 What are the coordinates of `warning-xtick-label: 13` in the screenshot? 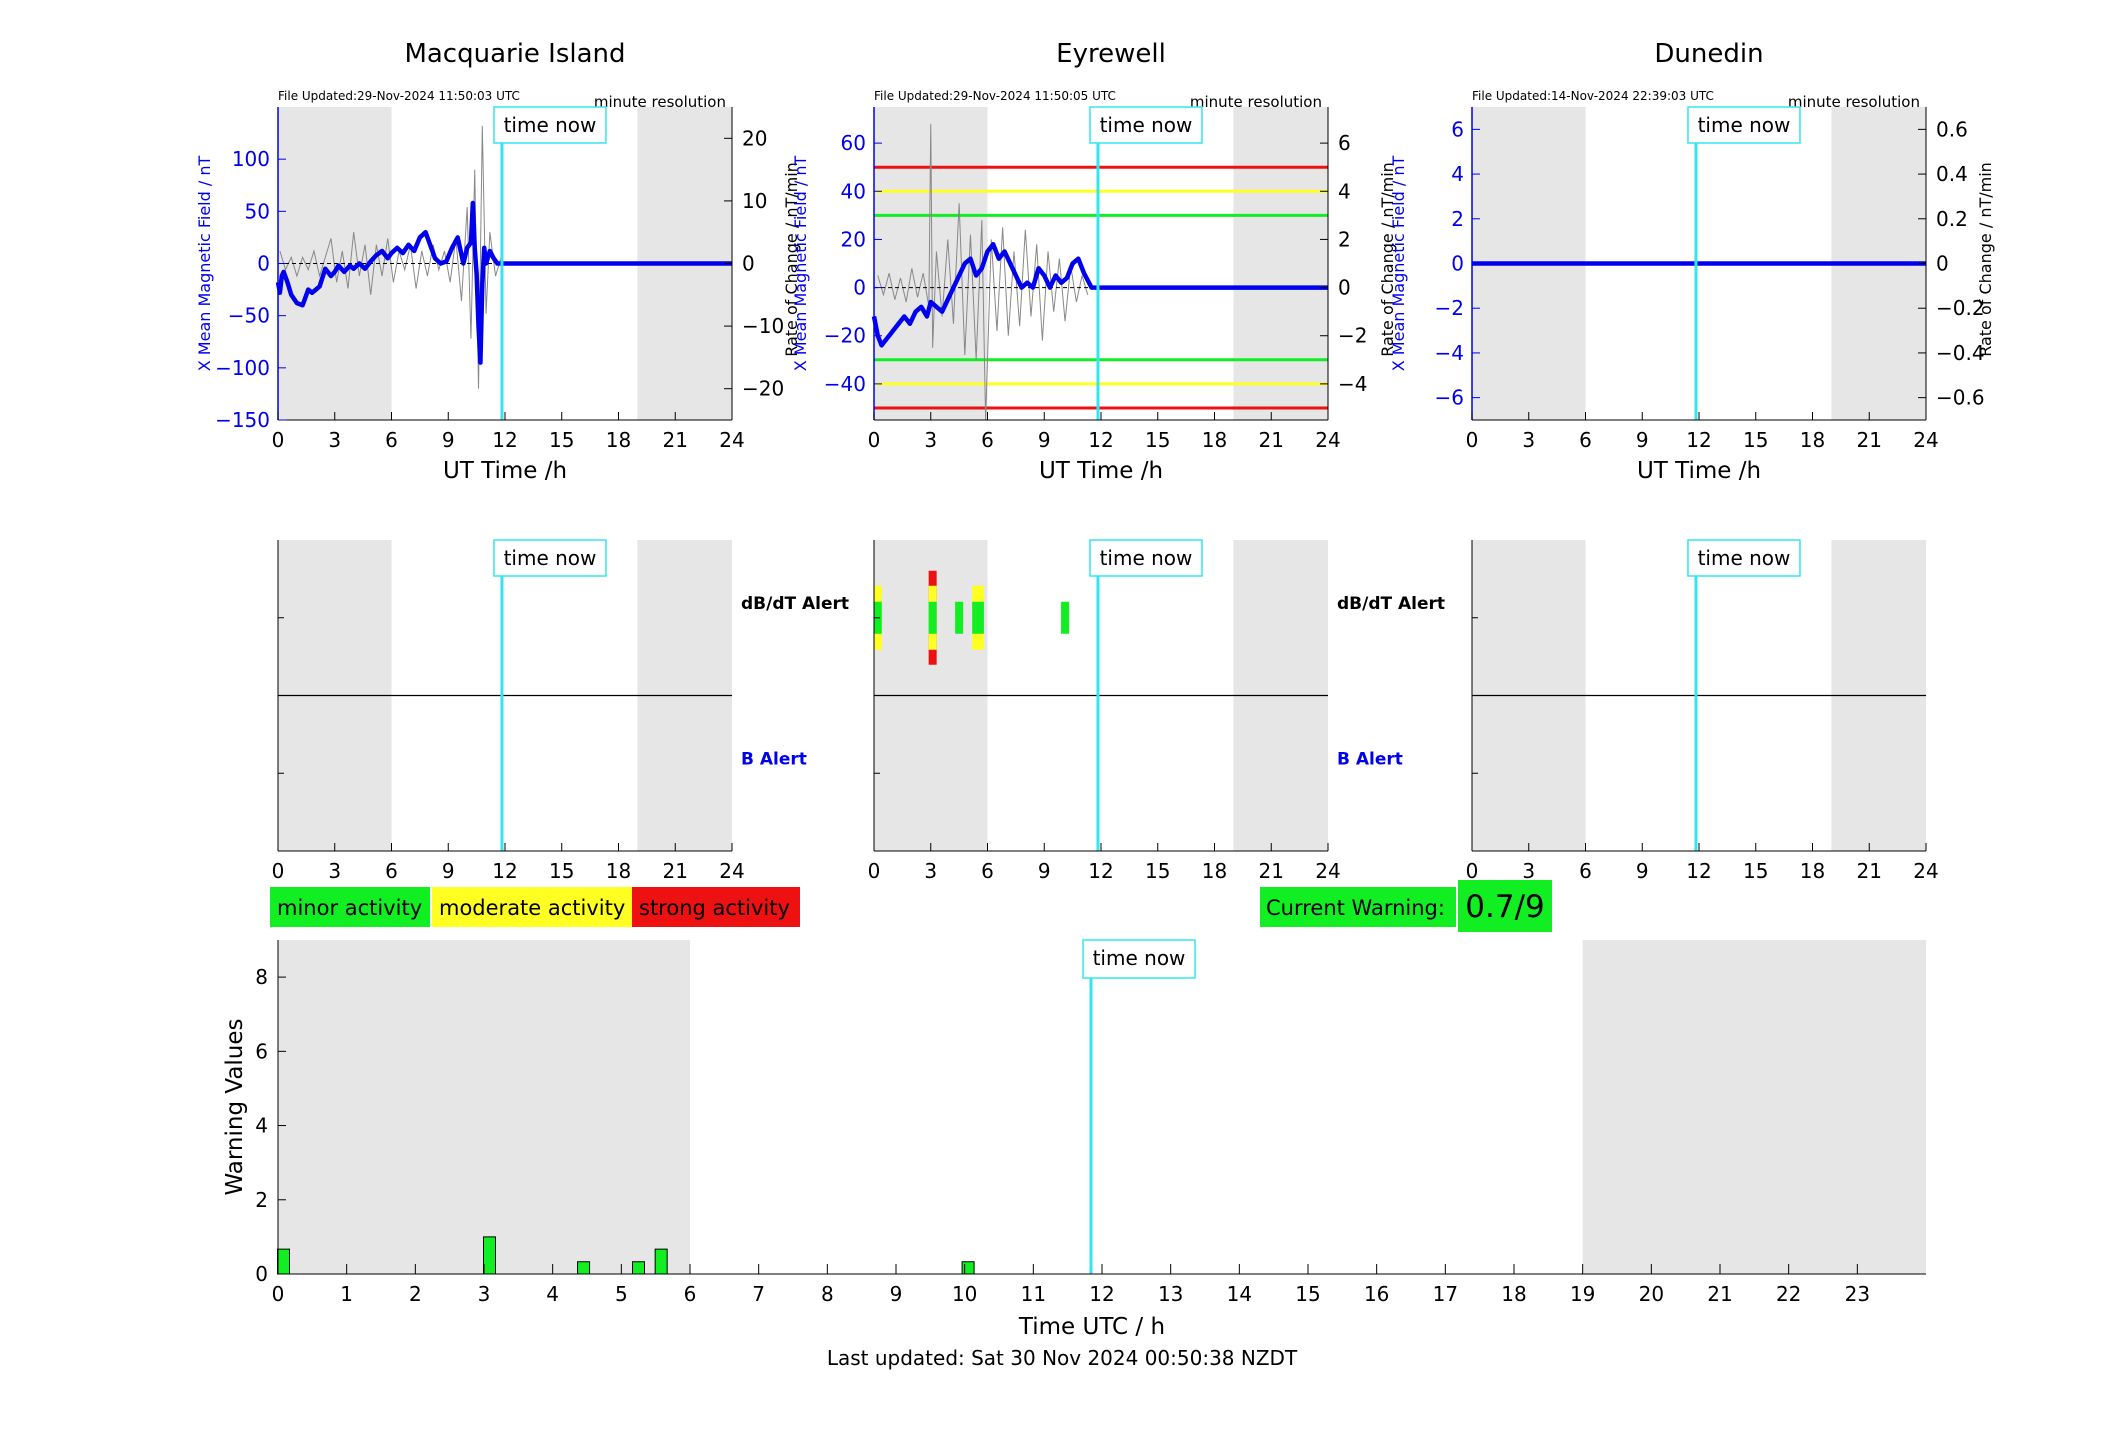 It's located at (1170, 1294).